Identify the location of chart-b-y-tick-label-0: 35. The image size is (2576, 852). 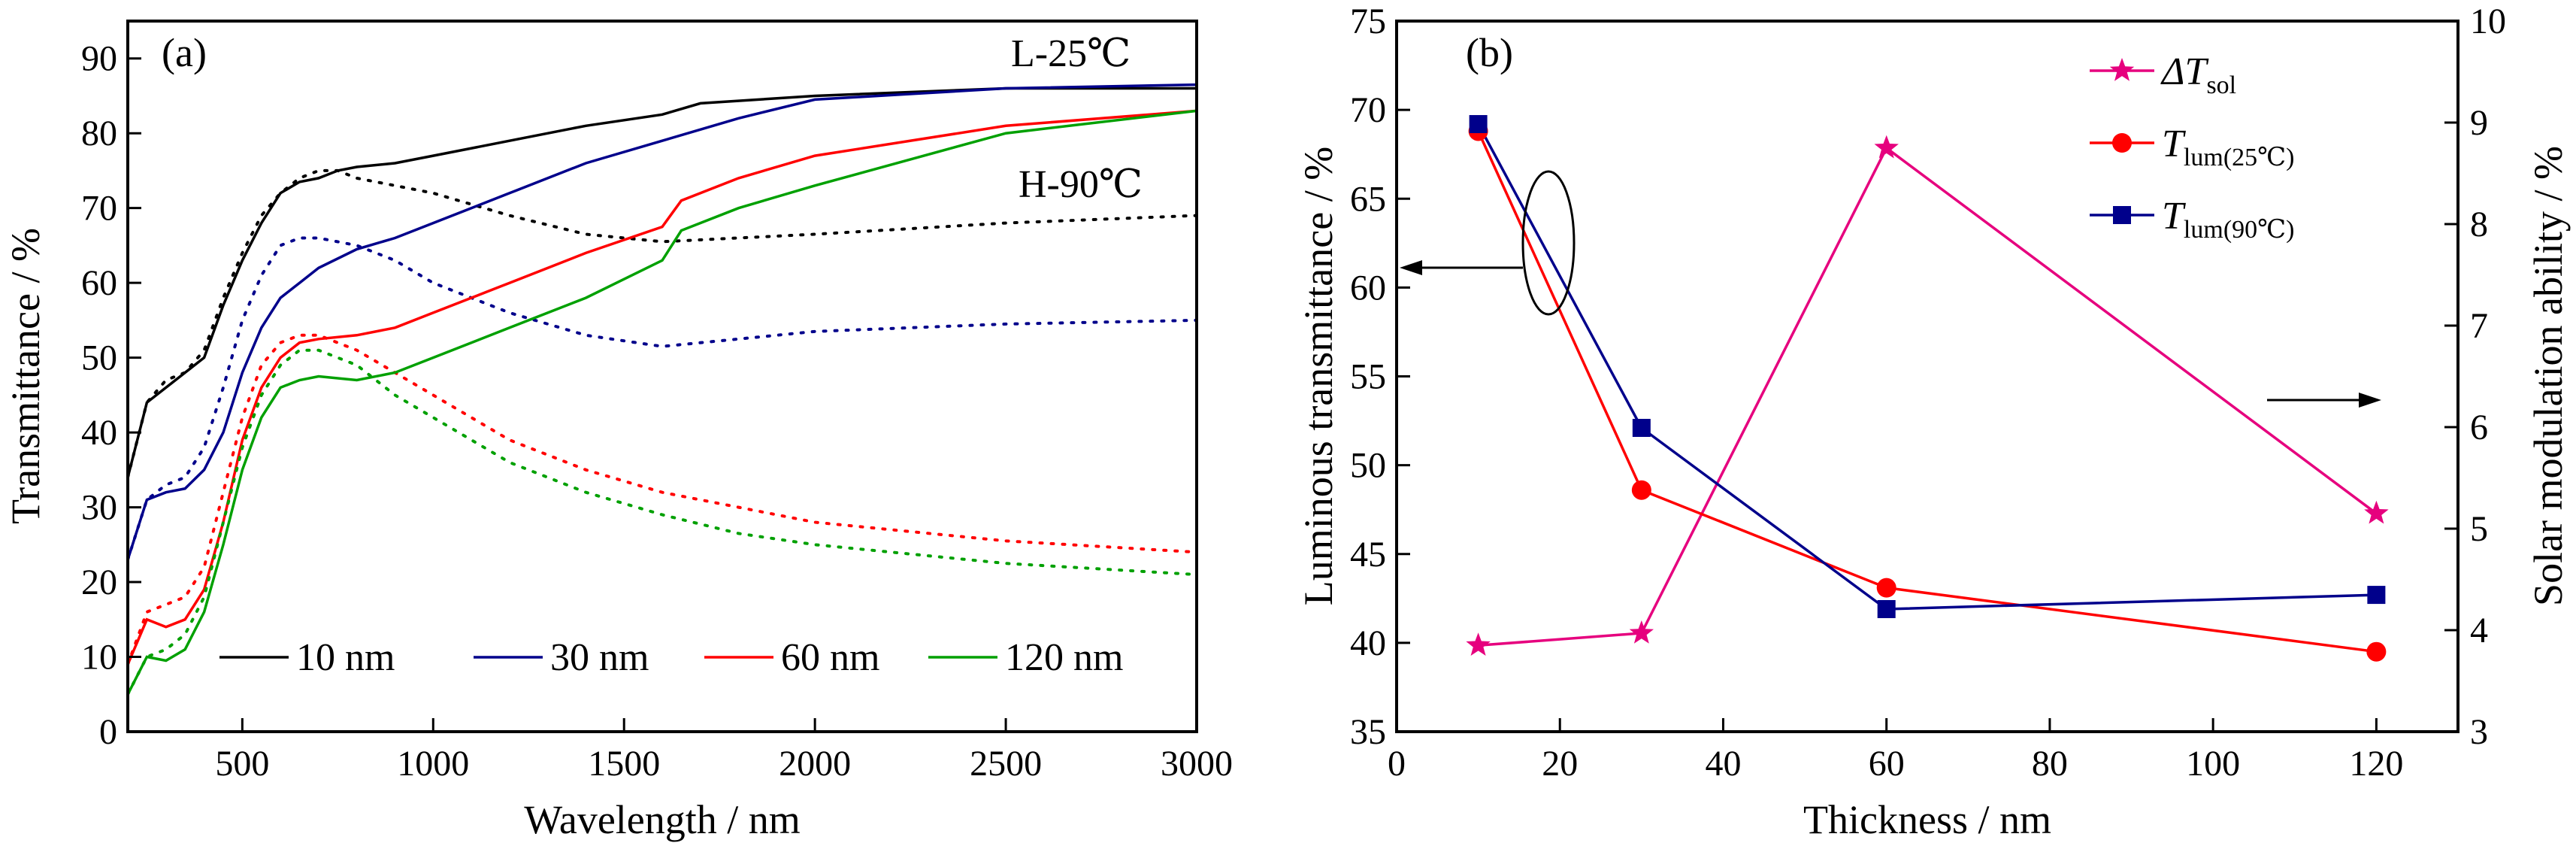
(1368, 732).